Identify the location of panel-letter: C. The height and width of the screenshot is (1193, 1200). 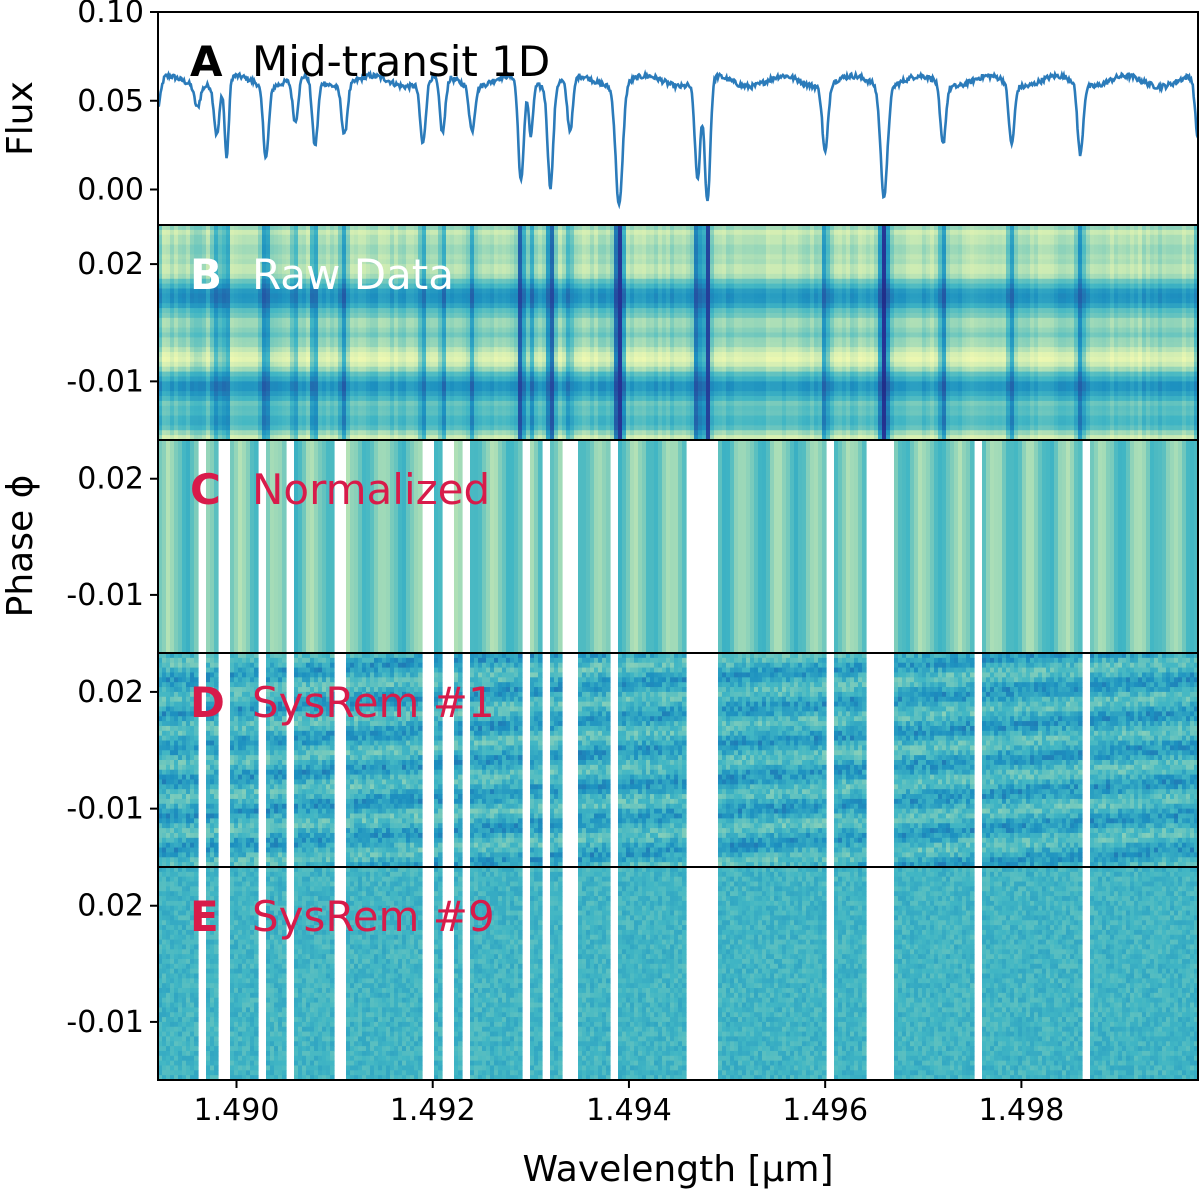
(205, 489).